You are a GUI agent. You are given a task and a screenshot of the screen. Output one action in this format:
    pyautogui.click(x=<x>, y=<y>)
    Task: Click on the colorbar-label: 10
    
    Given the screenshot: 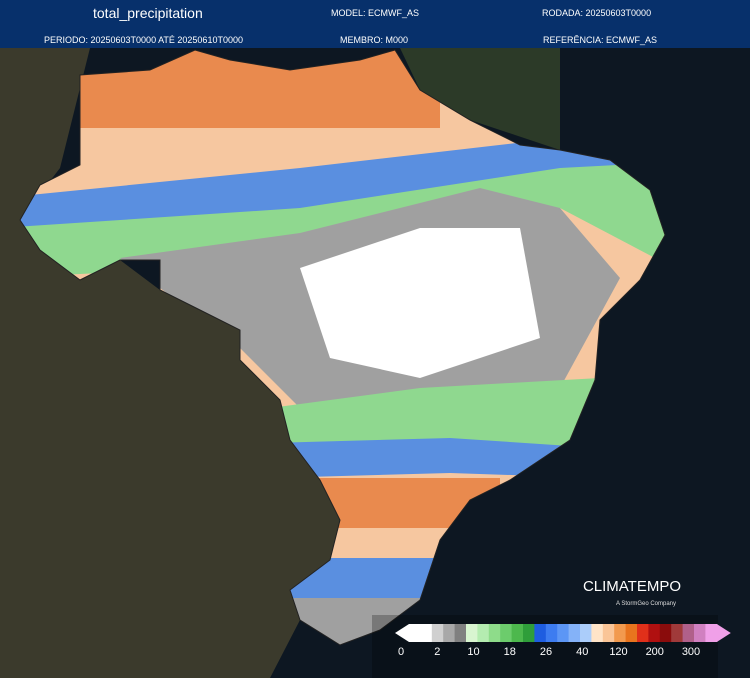 What is the action you would take?
    pyautogui.click(x=473, y=652)
    